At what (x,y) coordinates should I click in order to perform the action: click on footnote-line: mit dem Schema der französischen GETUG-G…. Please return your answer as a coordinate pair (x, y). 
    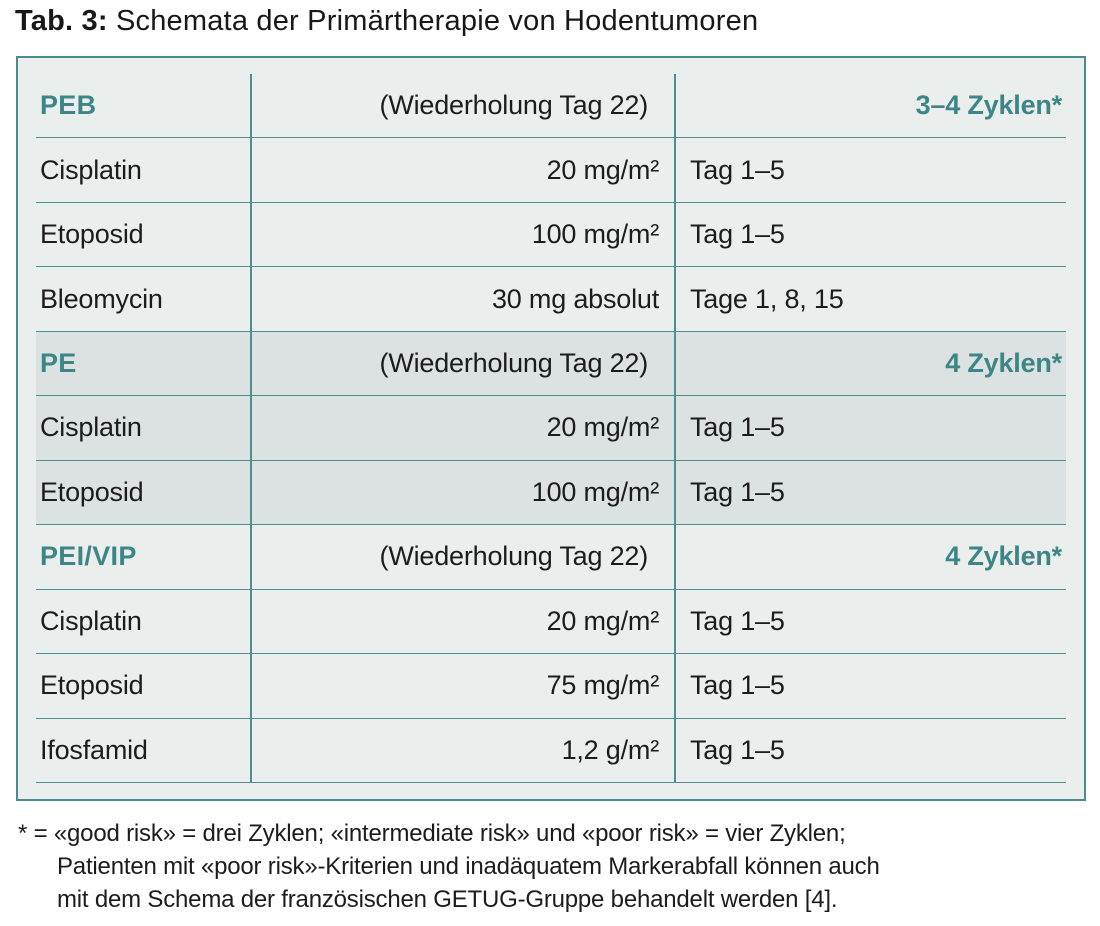
    Looking at the image, I should click on (447, 899).